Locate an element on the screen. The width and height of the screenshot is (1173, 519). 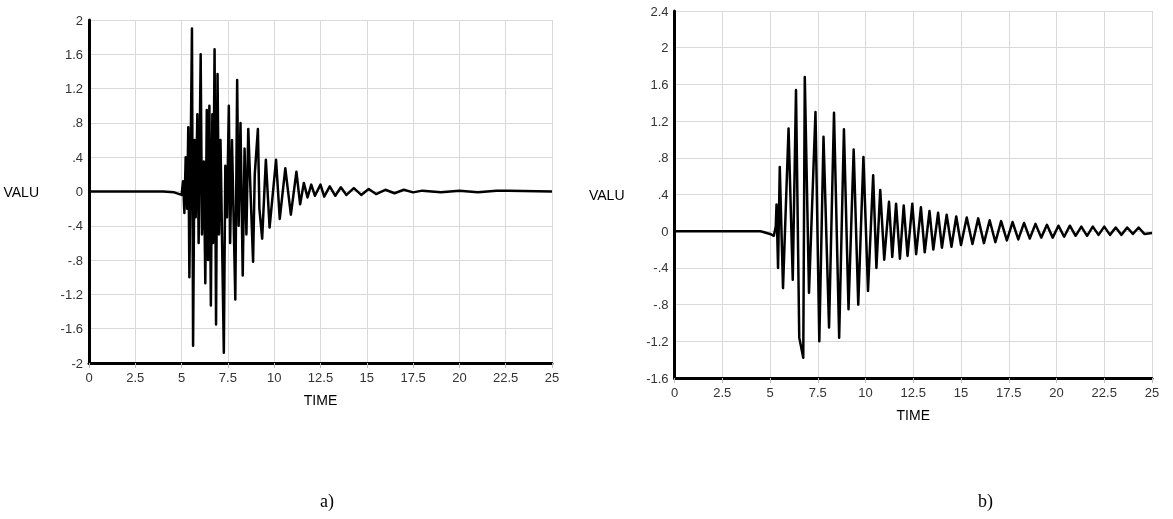
text: a) is located at coordinates (327, 501).